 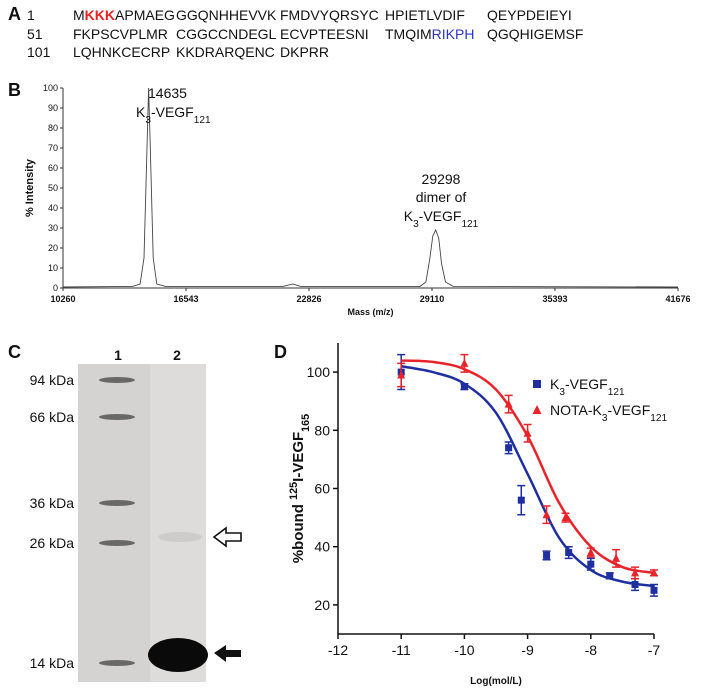 I want to click on x-tick-label: 16543, so click(x=185, y=299).